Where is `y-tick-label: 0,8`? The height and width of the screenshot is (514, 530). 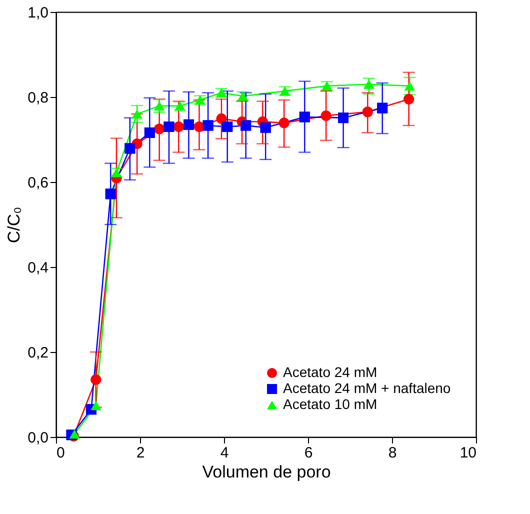 y-tick-label: 0,8 is located at coordinates (38, 98).